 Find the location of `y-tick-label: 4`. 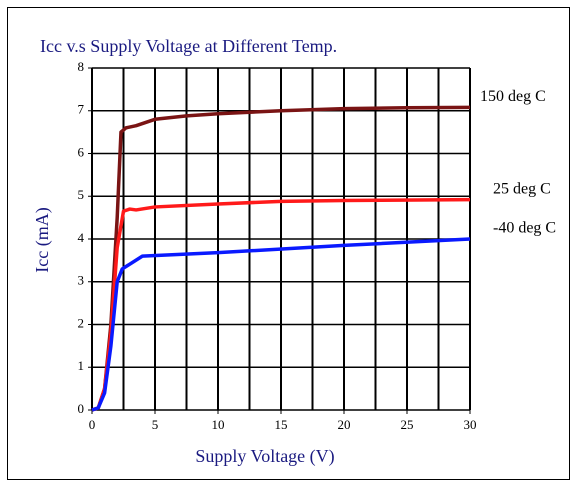

y-tick-label: 4 is located at coordinates (81, 237).